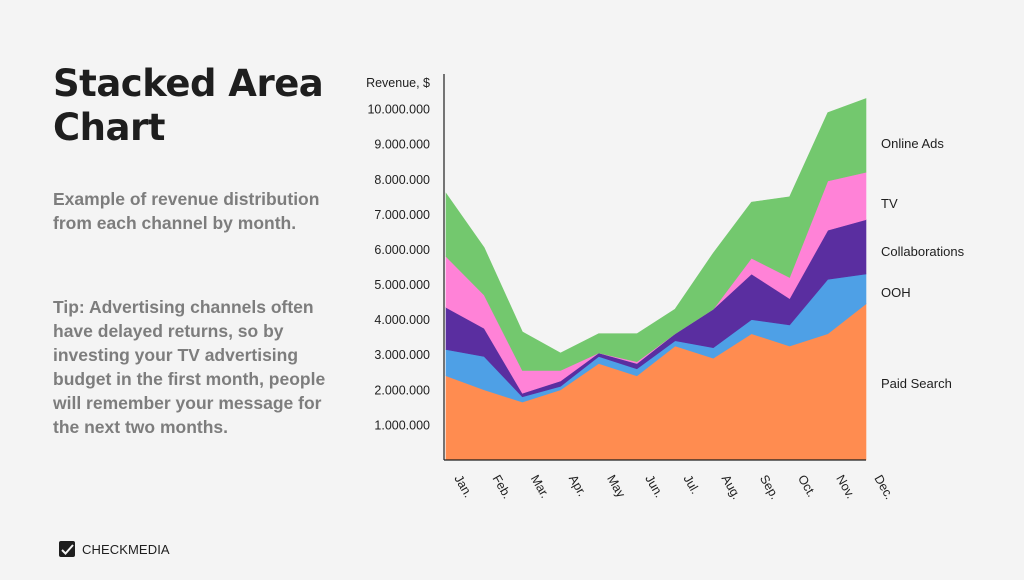  I want to click on y-tick-label: 6.000.000, so click(402, 250).